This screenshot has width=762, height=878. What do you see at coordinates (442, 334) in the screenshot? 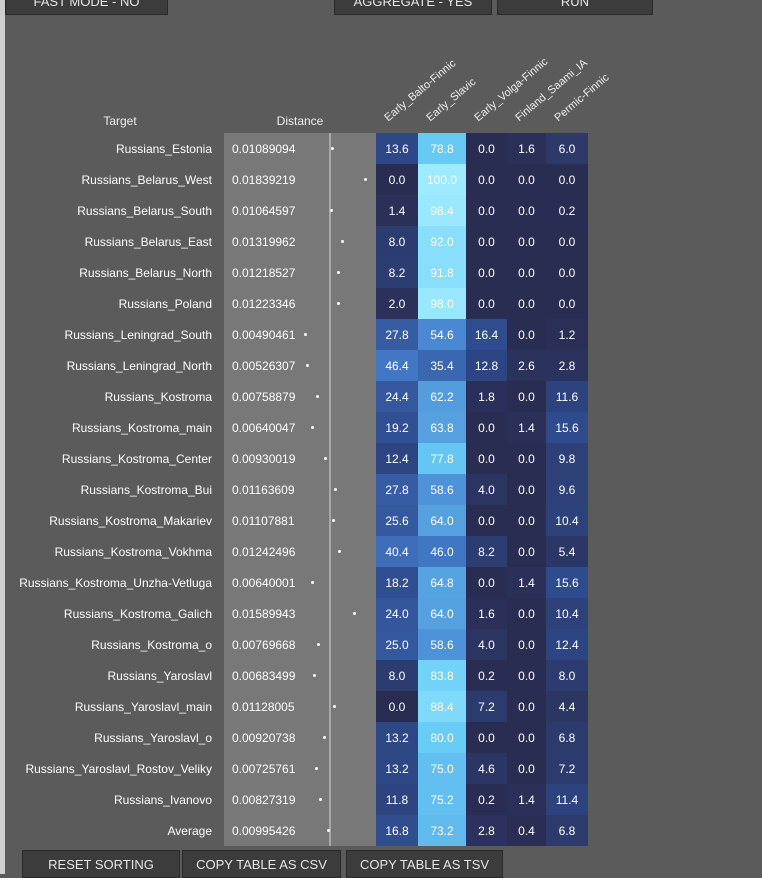
I see `value-cell: 54.6` at bounding box center [442, 334].